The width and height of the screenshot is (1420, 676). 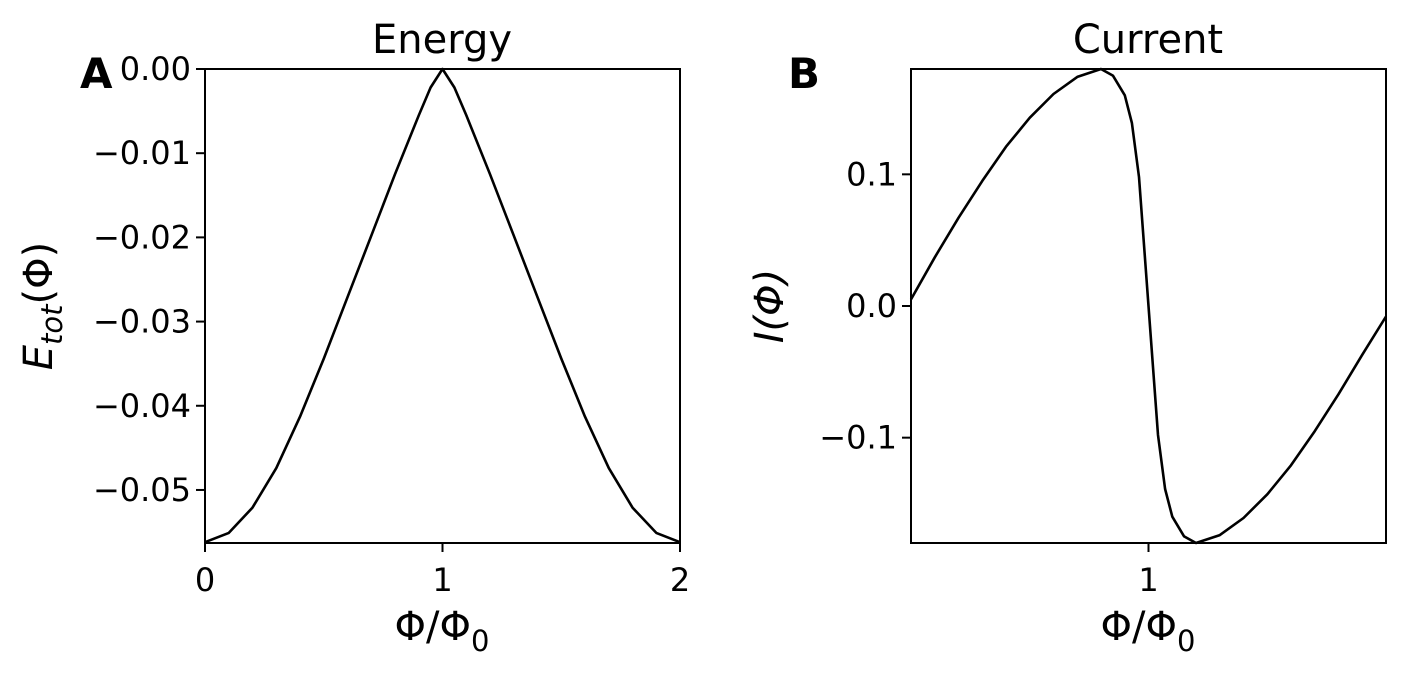 What do you see at coordinates (871, 306) in the screenshot?
I see `current-y-tick-label: 0.0` at bounding box center [871, 306].